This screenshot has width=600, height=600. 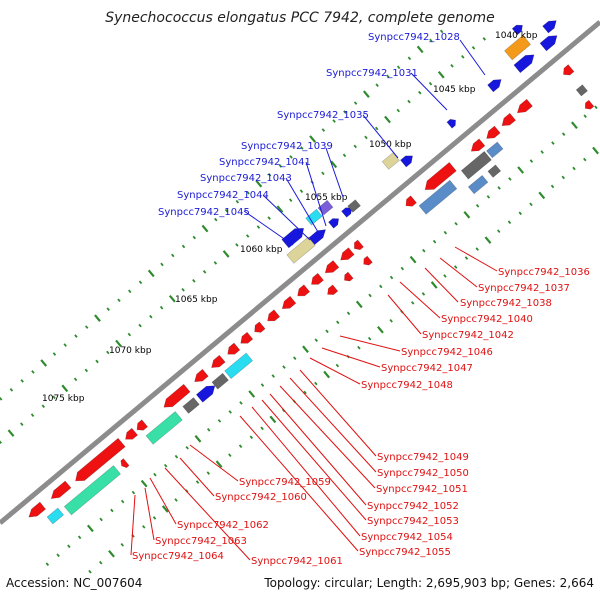 What do you see at coordinates (487, 319) in the screenshot?
I see `gene-label-1040: Synpcc7942_1040` at bounding box center [487, 319].